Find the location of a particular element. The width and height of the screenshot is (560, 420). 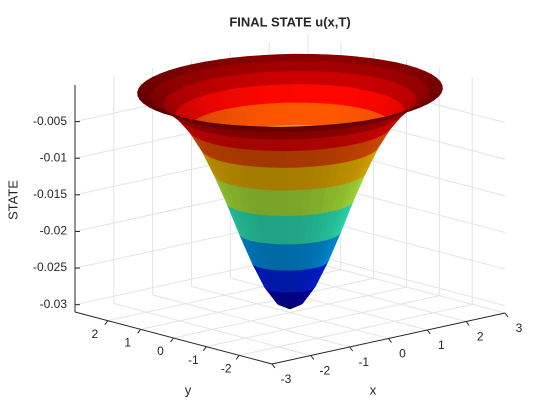

x-axis-label: x is located at coordinates (373, 389).